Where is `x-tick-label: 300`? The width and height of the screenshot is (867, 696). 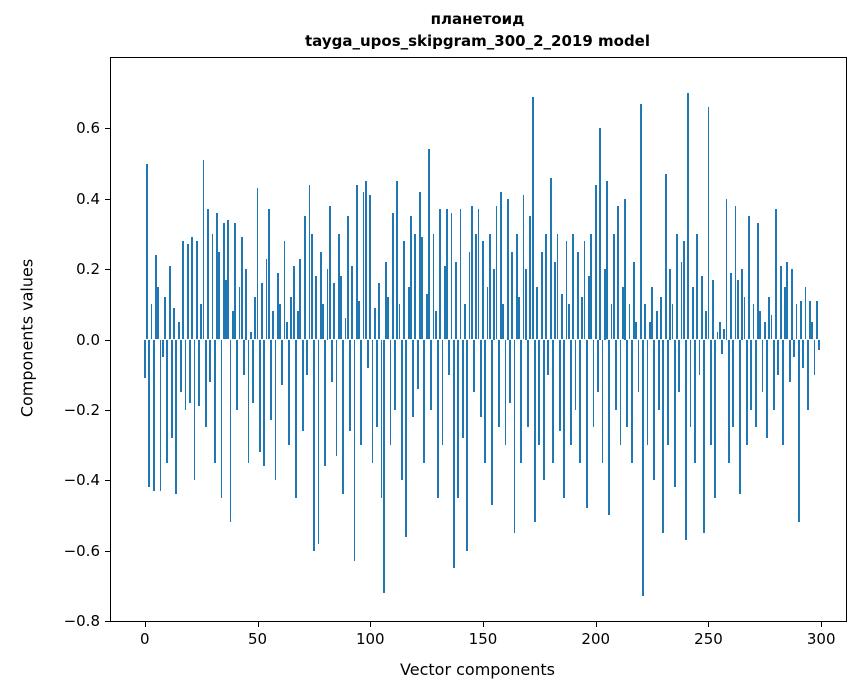 x-tick-label: 300 is located at coordinates (821, 639).